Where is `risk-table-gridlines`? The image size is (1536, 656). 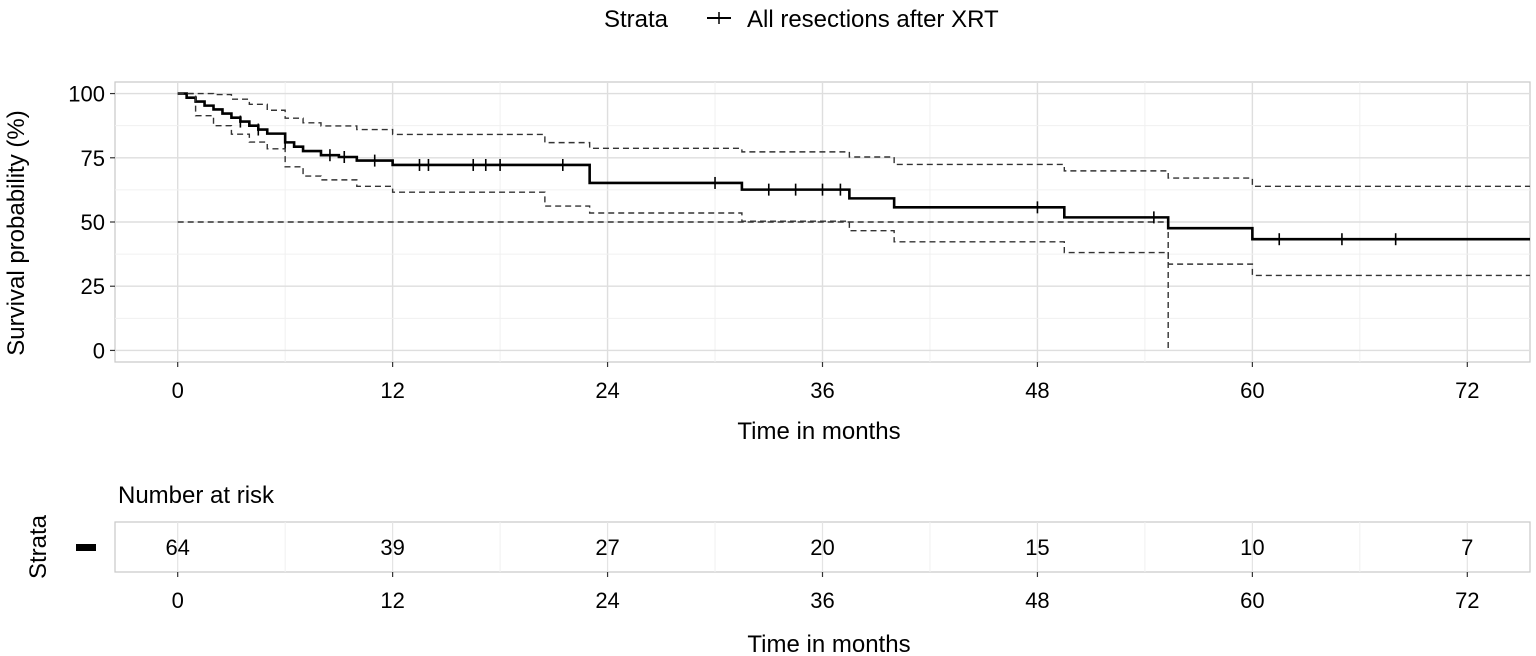 risk-table-gridlines is located at coordinates (822, 547).